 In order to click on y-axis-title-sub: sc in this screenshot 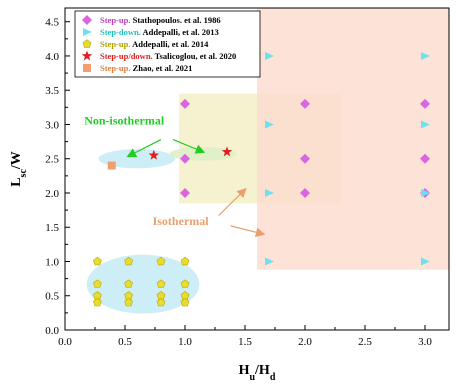, I will do `click(23, 173)`.